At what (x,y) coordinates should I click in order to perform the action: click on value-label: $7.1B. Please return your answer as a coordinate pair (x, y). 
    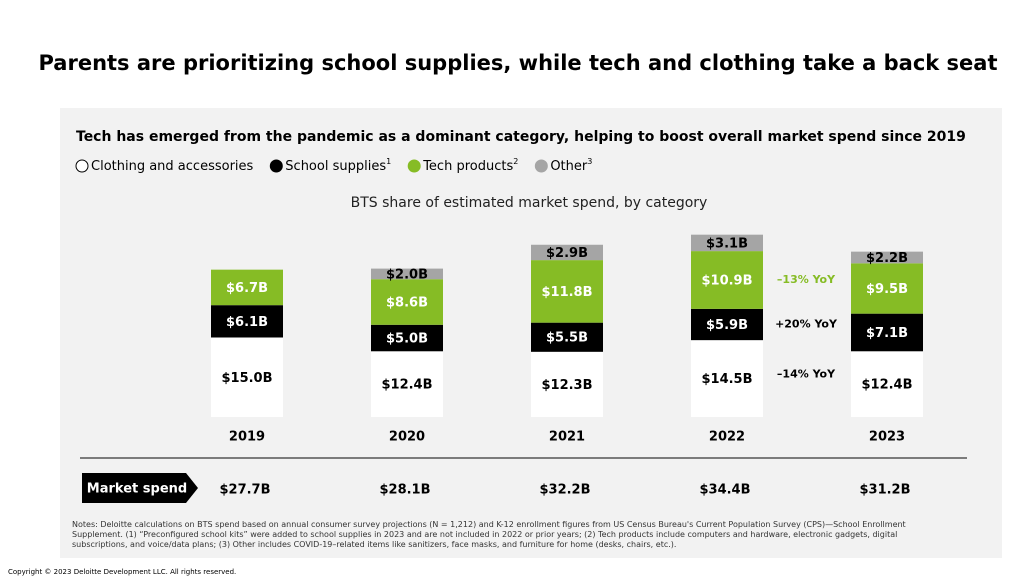
    Looking at the image, I should click on (887, 333).